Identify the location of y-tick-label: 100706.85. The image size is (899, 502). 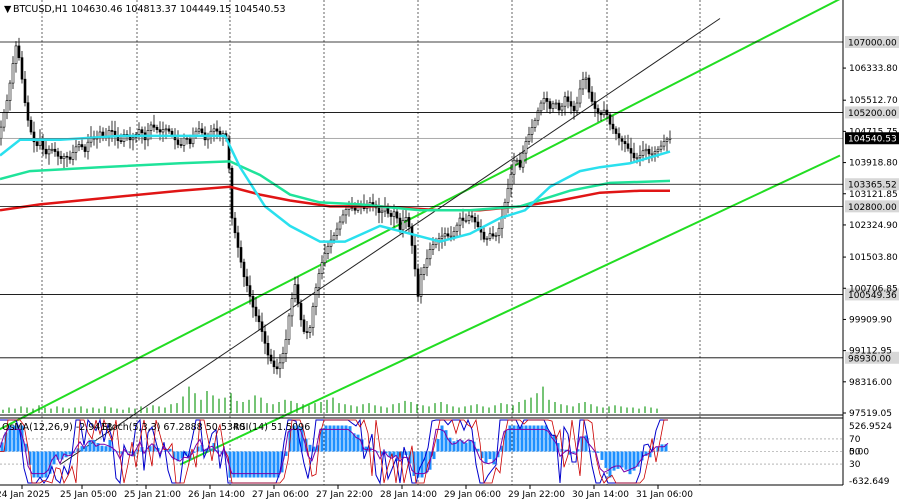
(873, 289).